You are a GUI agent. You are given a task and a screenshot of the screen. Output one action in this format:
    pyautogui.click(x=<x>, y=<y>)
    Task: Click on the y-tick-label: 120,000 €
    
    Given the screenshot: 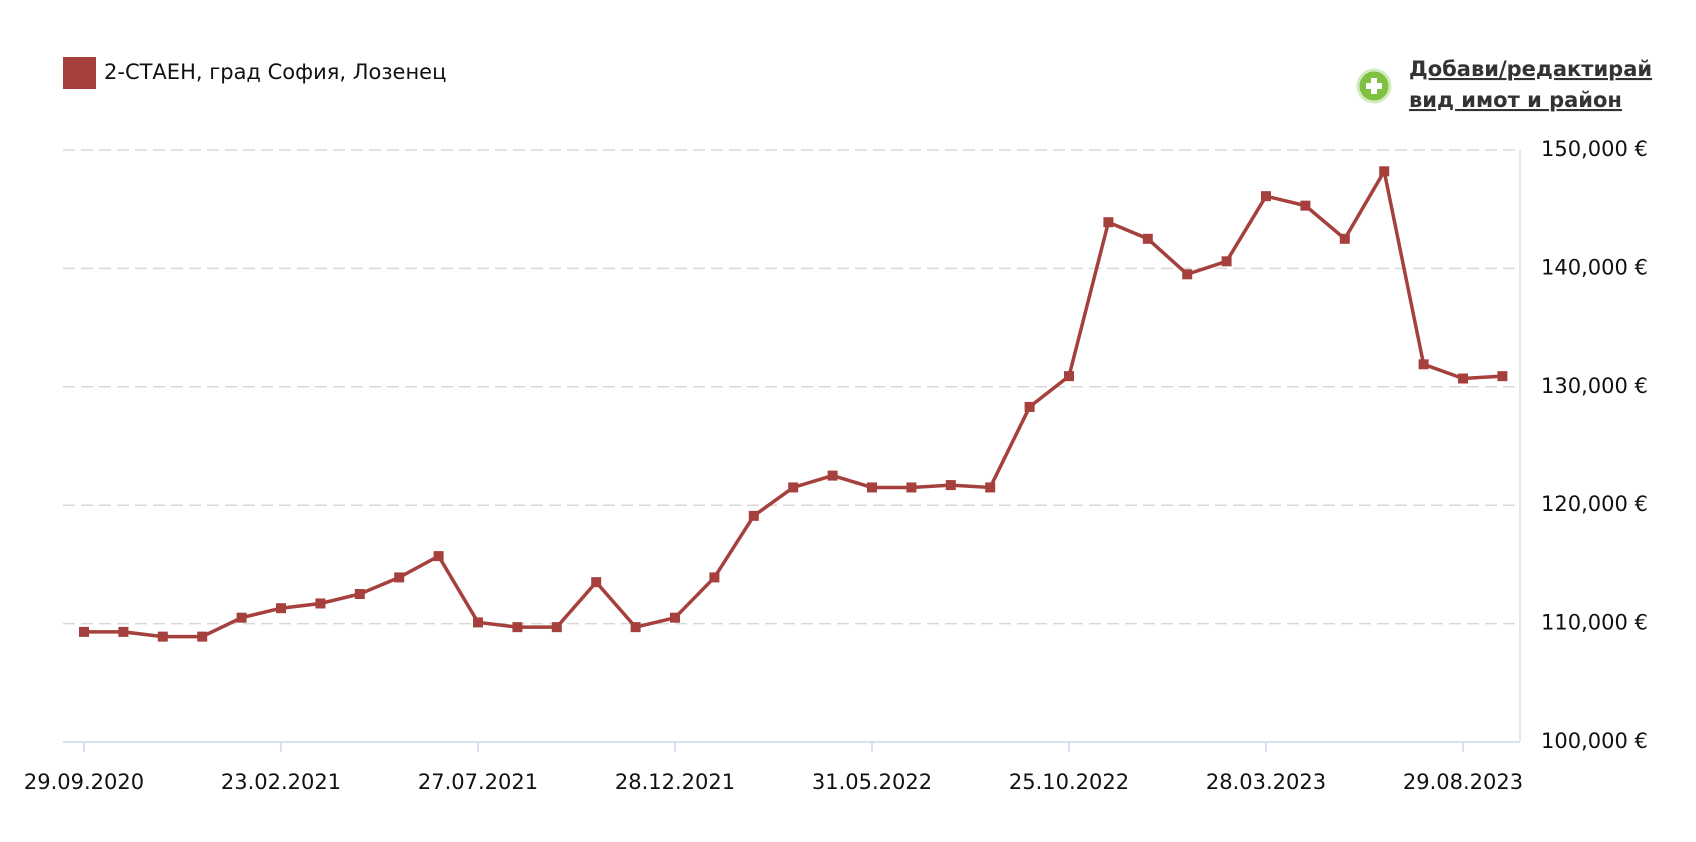 What is the action you would take?
    pyautogui.click(x=1594, y=504)
    